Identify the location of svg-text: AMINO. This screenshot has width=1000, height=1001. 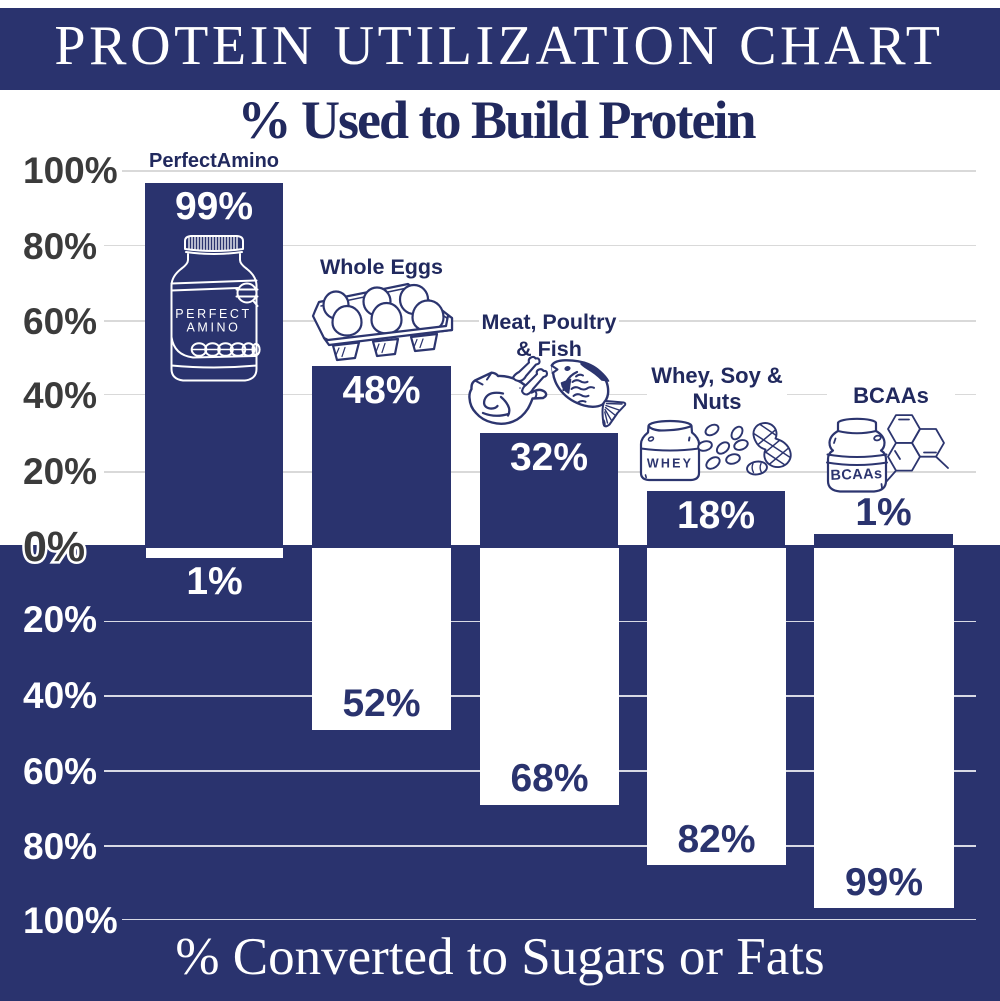
(214, 328).